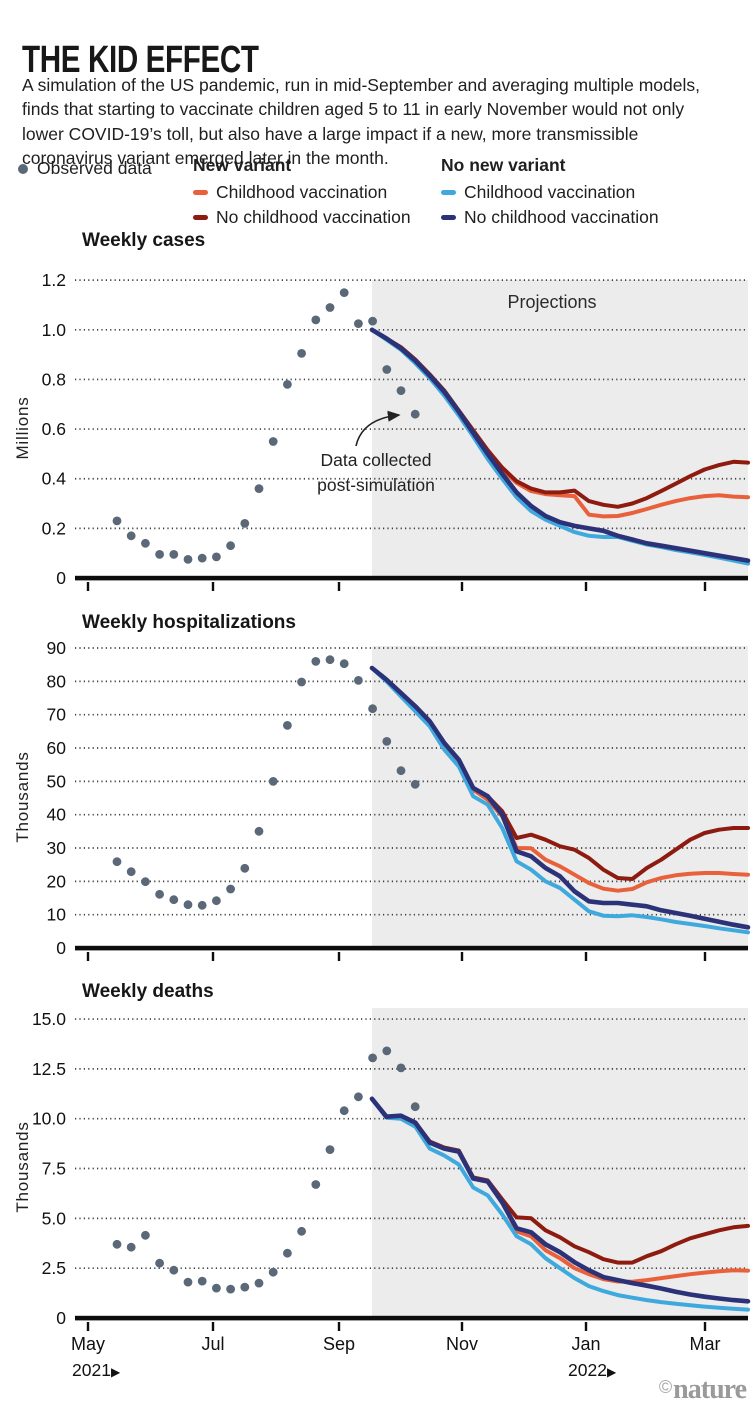 The height and width of the screenshot is (1420, 751). I want to click on year-label-2022: 2022▶, so click(592, 1370).